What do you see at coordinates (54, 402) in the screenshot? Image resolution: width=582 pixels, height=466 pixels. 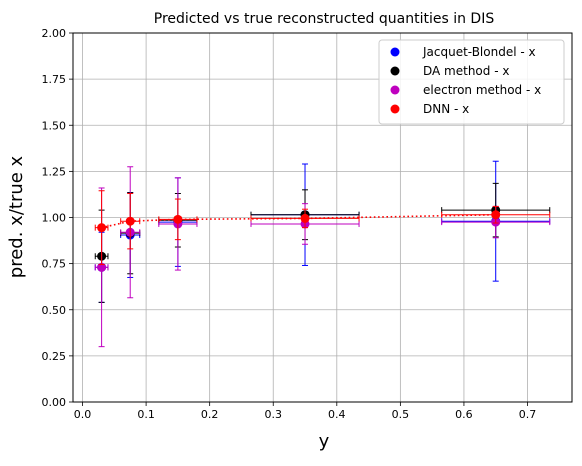 I see `y-tick-label: 0.00` at bounding box center [54, 402].